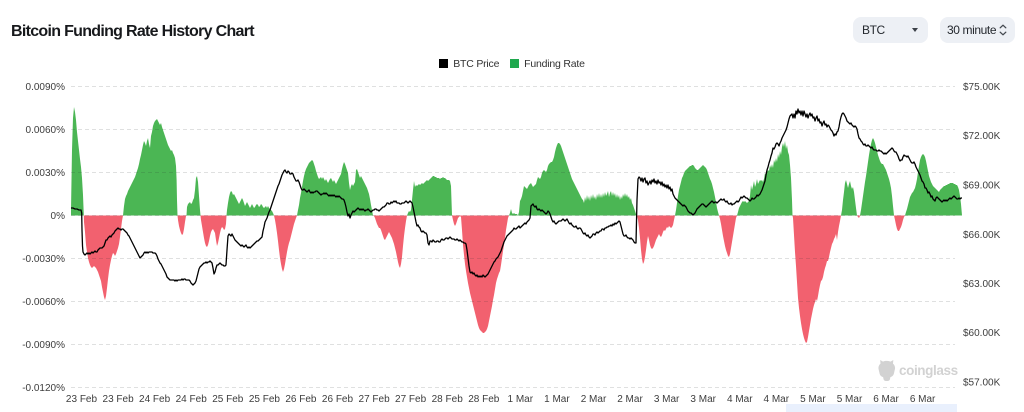  I want to click on svg-text: $63.00K, so click(982, 284).